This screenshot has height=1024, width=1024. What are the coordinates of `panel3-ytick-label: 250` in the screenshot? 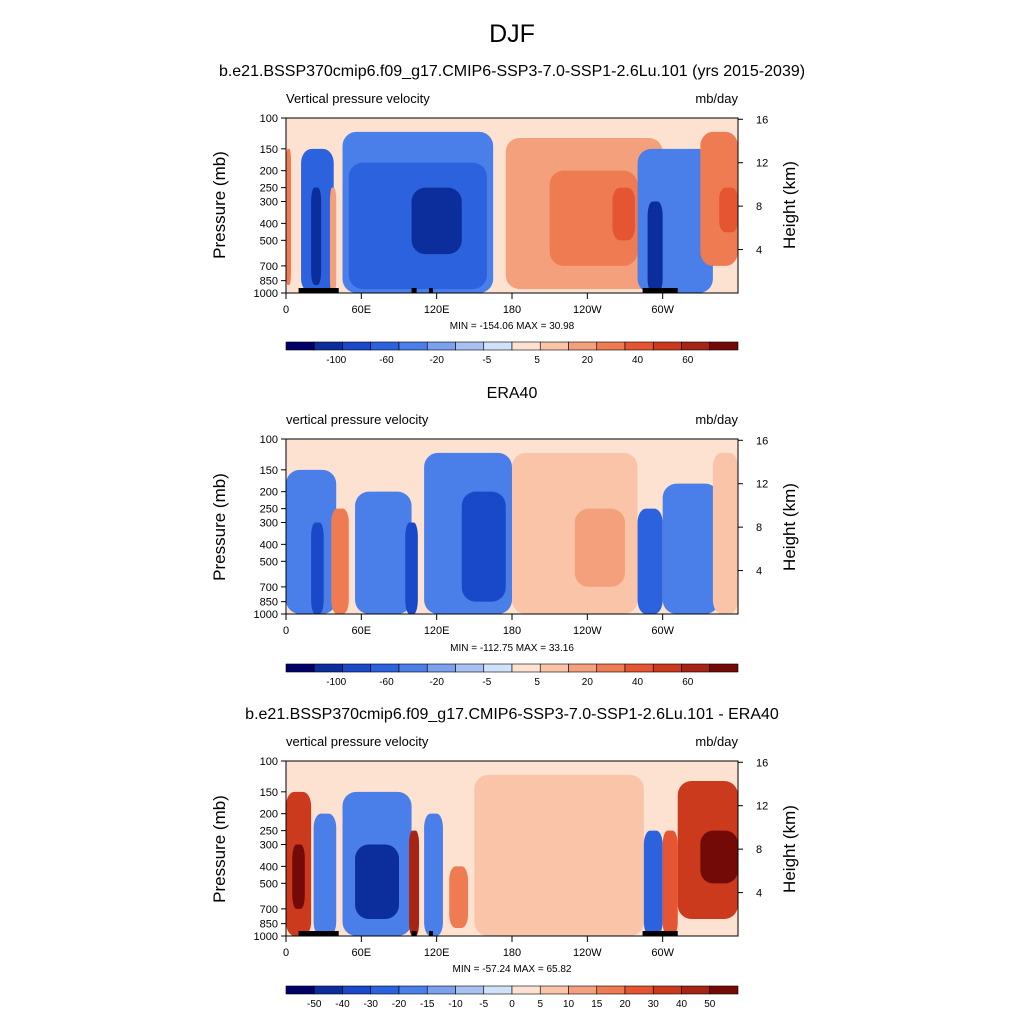 It's located at (269, 832).